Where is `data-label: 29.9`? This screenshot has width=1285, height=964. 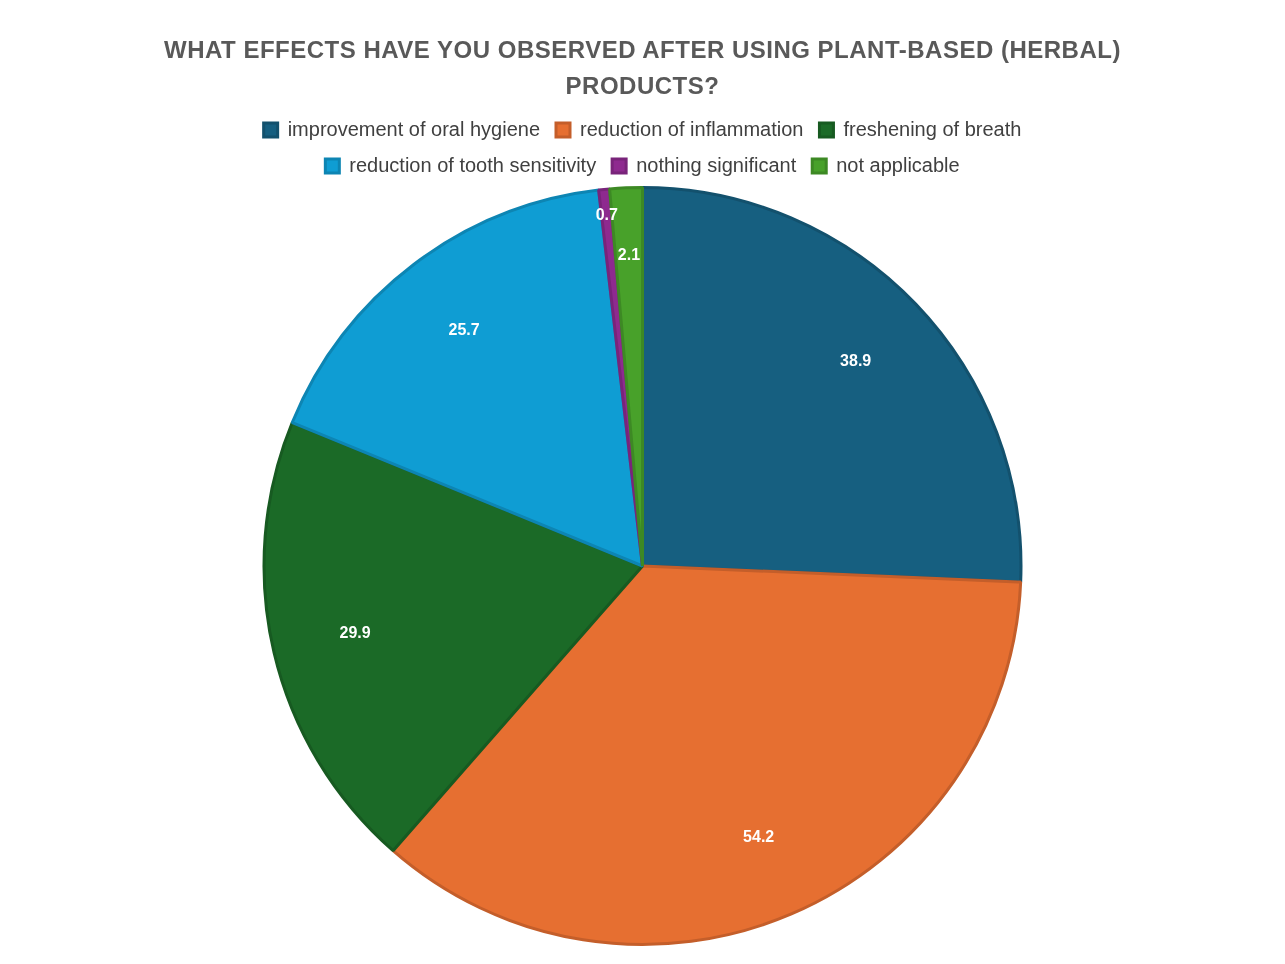
data-label: 29.9 is located at coordinates (355, 633).